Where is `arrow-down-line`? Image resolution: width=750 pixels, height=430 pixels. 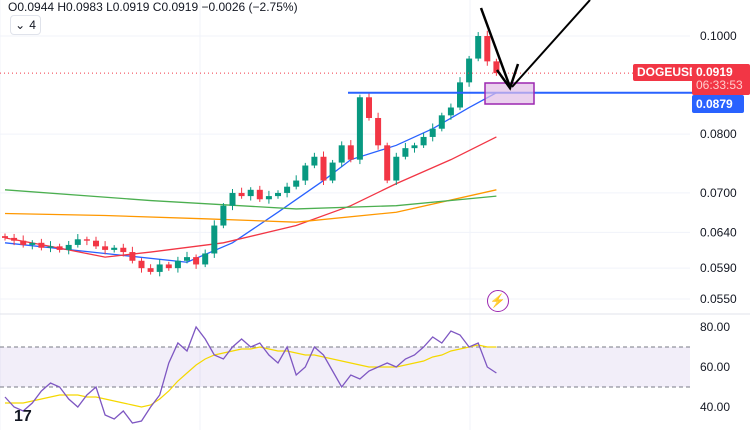
arrow-down-line is located at coordinates (495, 47).